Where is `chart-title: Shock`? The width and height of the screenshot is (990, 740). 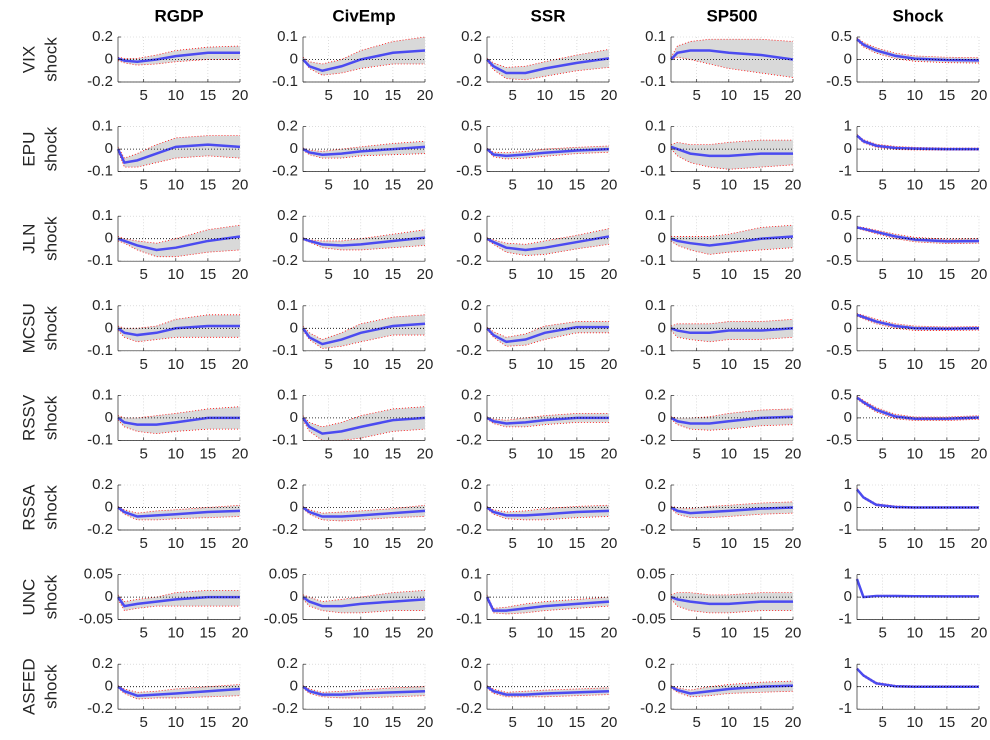
chart-title: Shock is located at coordinates (918, 15).